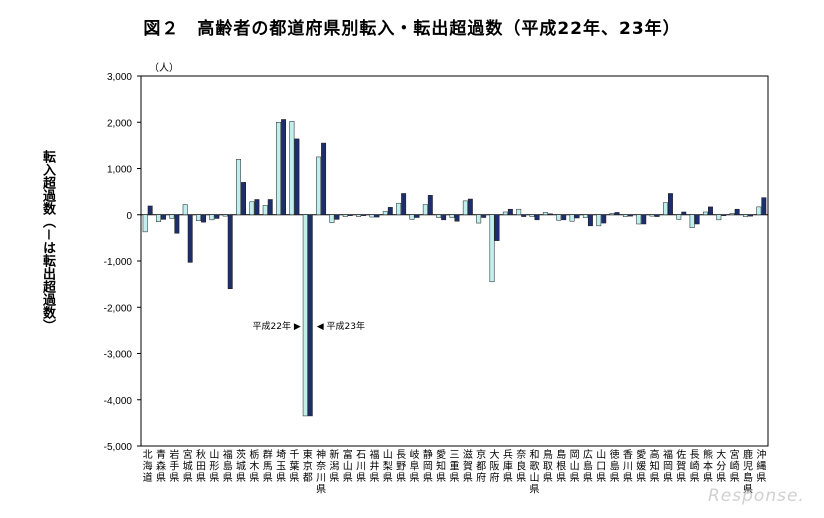  I want to click on y-tick-label: 1,000, so click(119, 170).